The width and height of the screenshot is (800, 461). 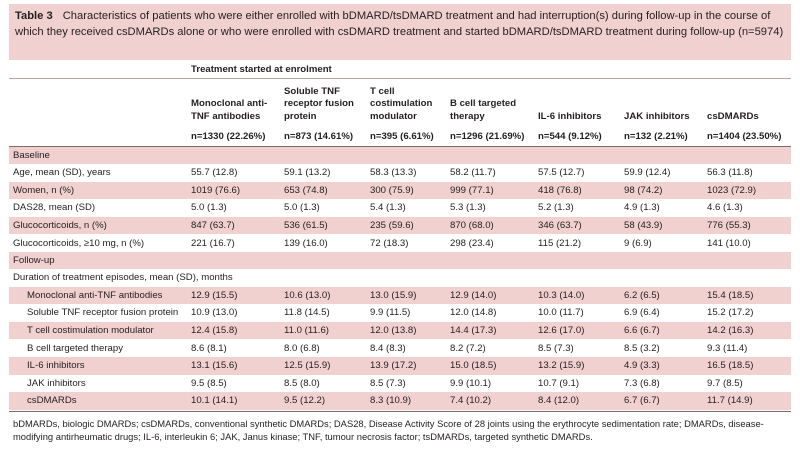 I want to click on table-cell: 8.5 (8.0), so click(x=302, y=383).